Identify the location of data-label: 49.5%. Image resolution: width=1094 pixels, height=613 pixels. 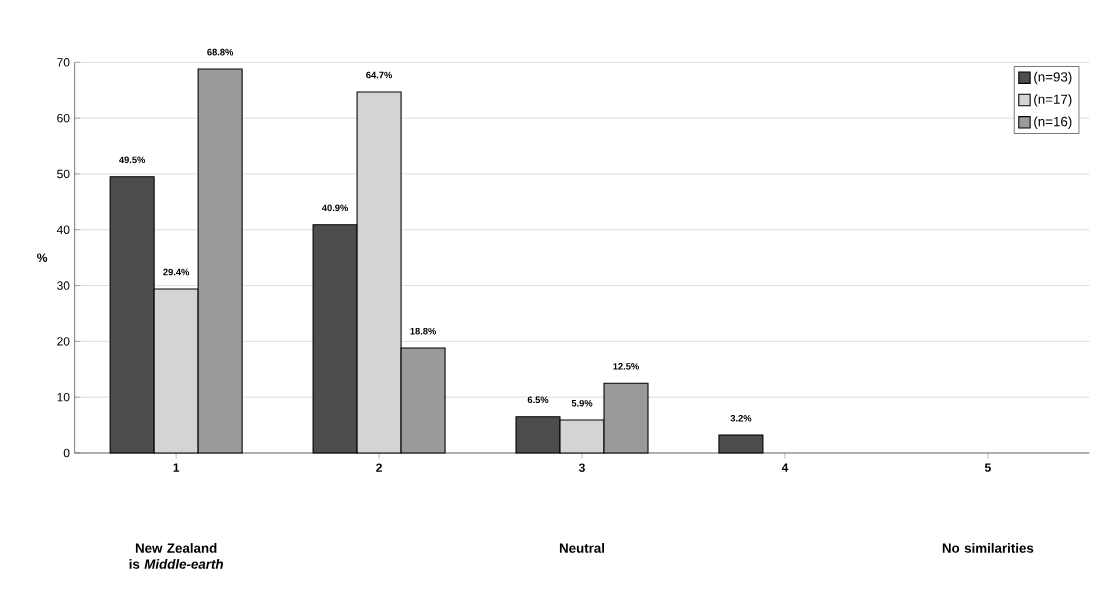
(132, 160).